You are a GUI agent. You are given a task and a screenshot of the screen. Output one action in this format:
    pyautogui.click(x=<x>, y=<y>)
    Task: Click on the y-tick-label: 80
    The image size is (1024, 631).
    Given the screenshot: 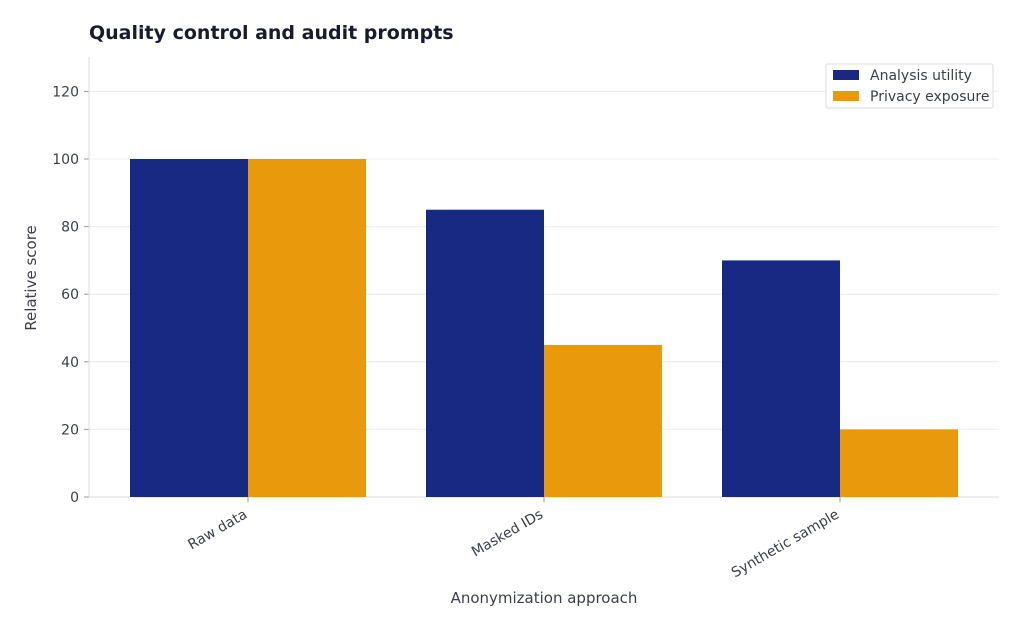 What is the action you would take?
    pyautogui.click(x=70, y=228)
    